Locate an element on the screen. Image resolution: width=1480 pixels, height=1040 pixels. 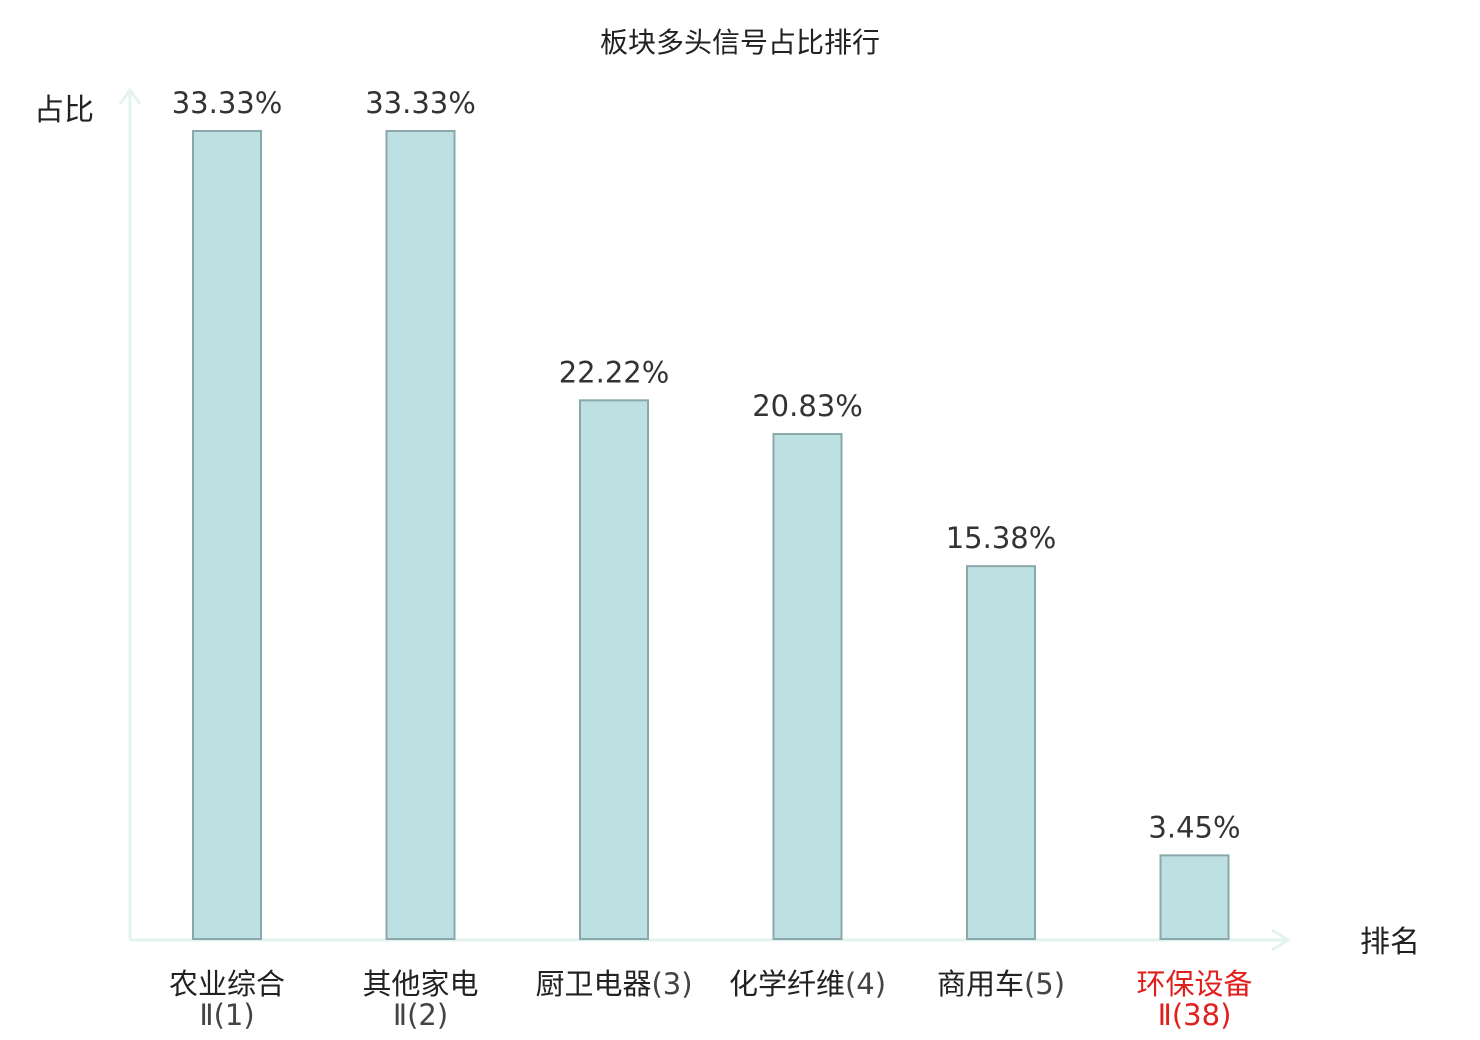
value-label-5: 15.38% is located at coordinates (1001, 538).